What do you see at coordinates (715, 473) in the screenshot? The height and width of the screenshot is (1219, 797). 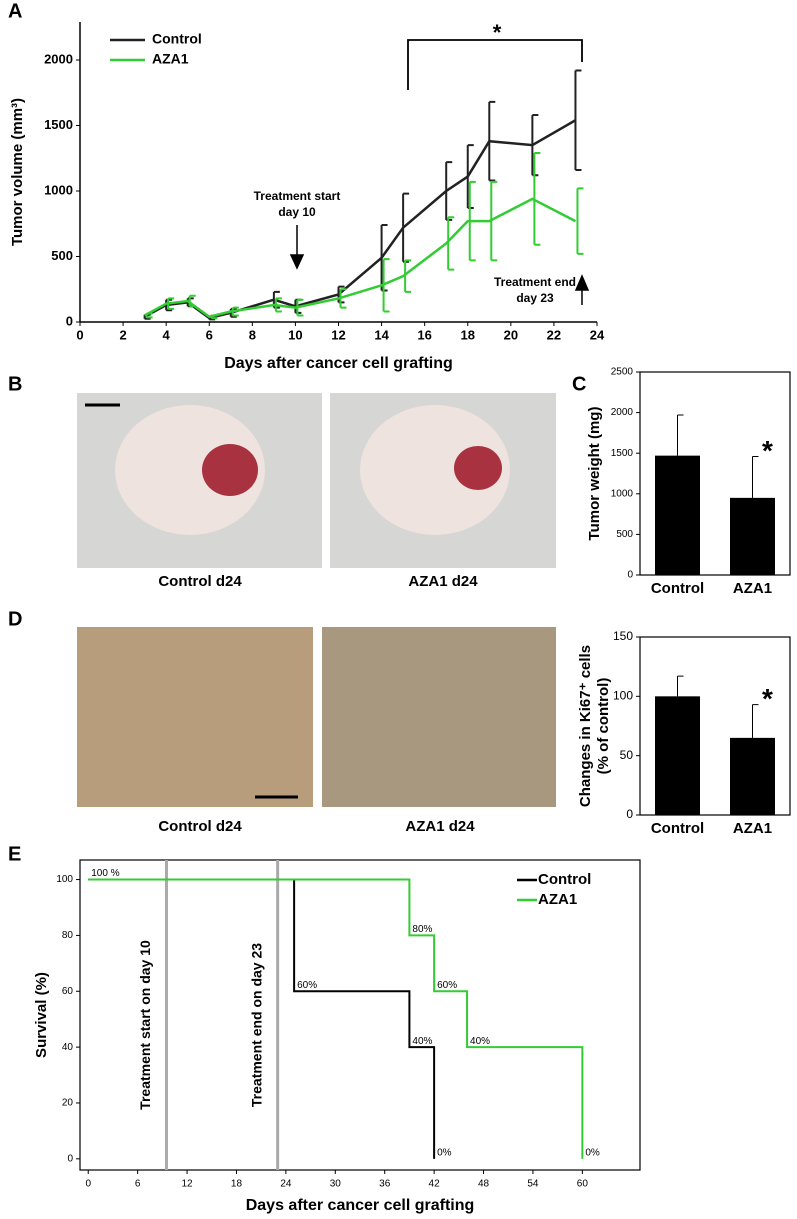 I see `plot-frame` at bounding box center [715, 473].